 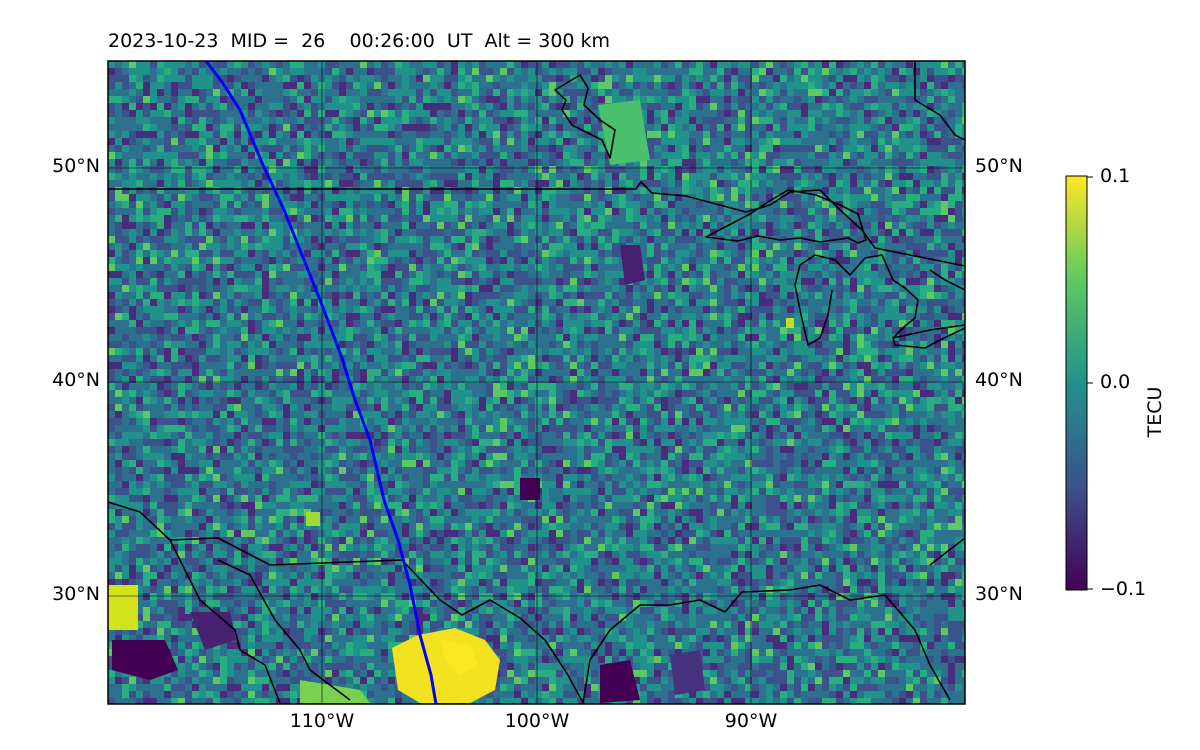 What do you see at coordinates (999, 380) in the screenshot?
I see `lat-label-right-40: 40°N` at bounding box center [999, 380].